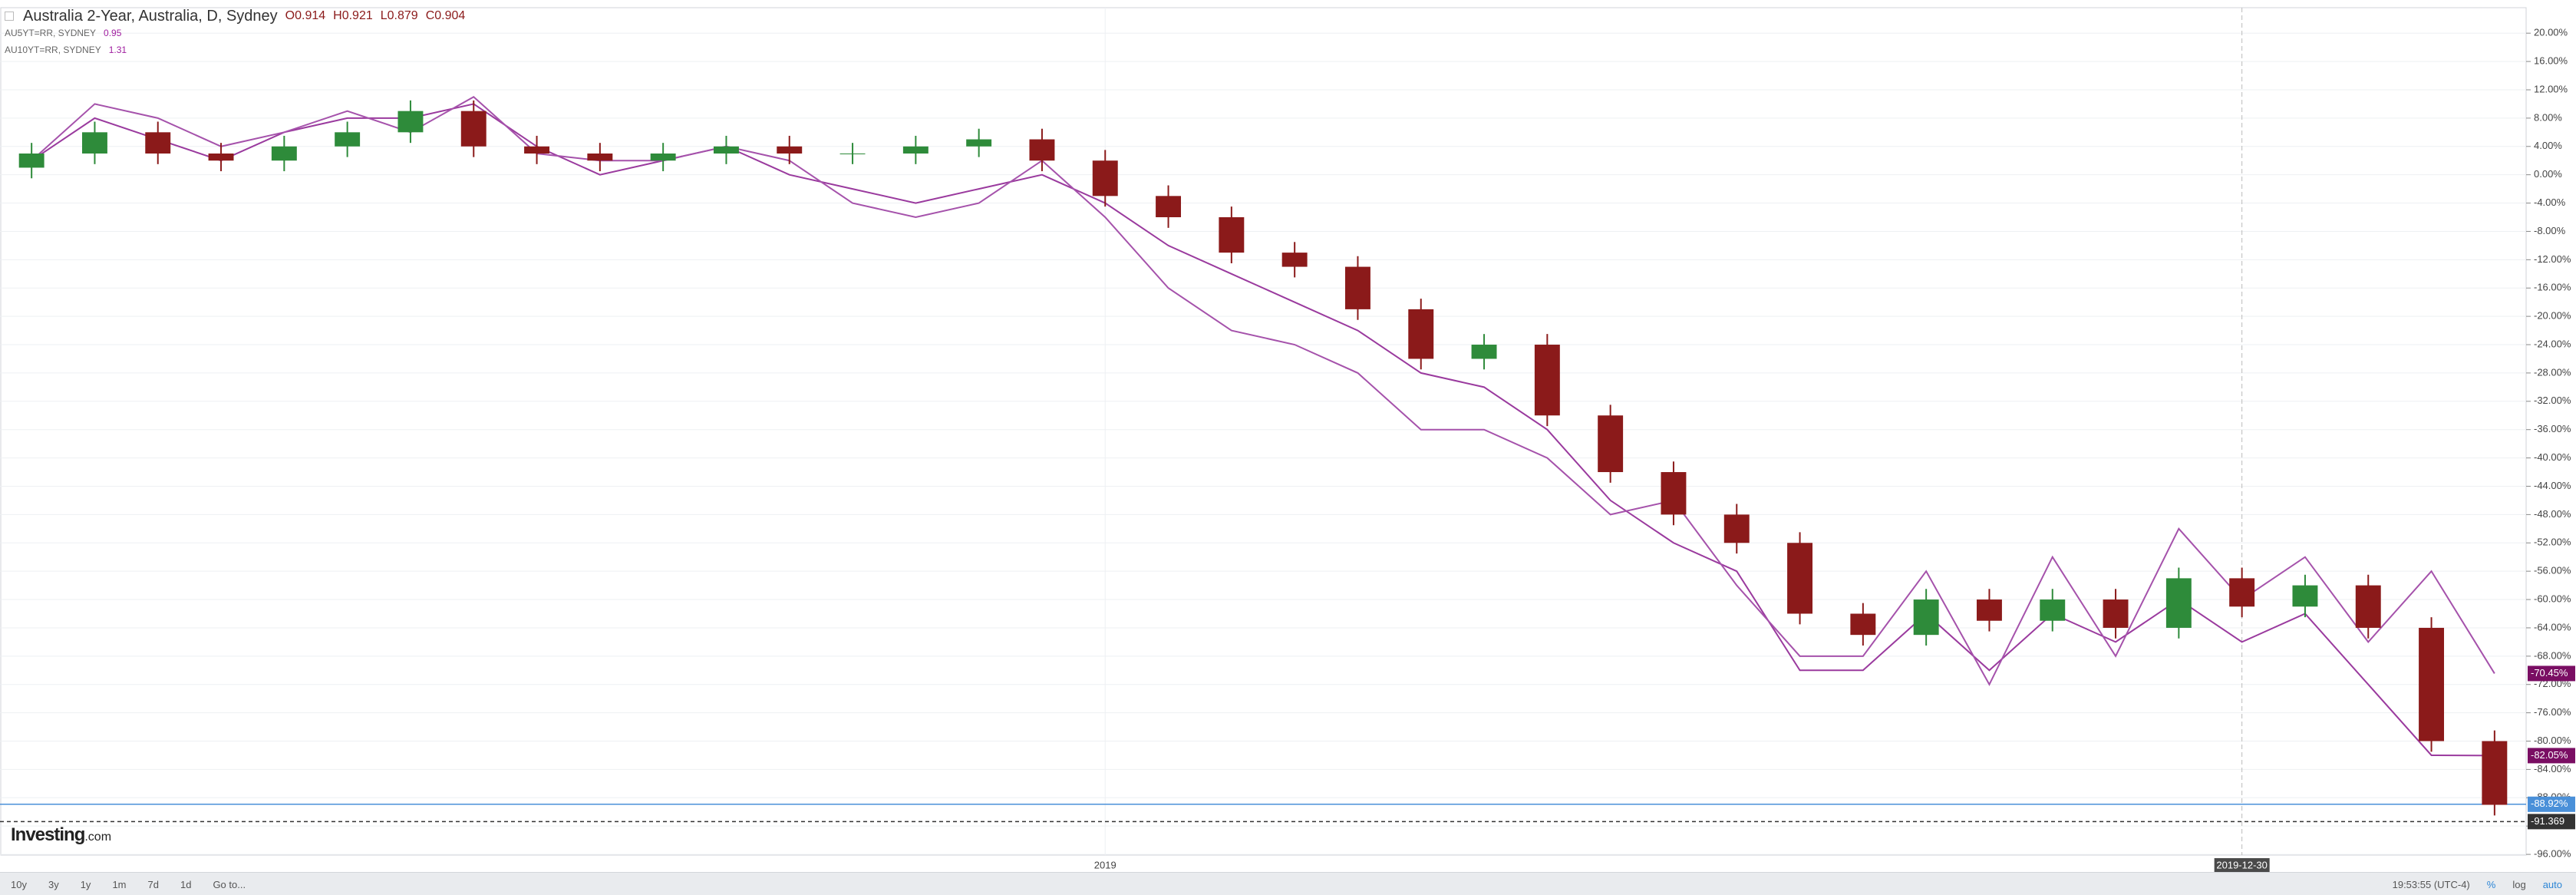 This screenshot has width=2576, height=895. Describe the element at coordinates (2484, 884) in the screenshot. I see `toolbar-right: 19:53:55 (UTC-4) % log auto` at that location.